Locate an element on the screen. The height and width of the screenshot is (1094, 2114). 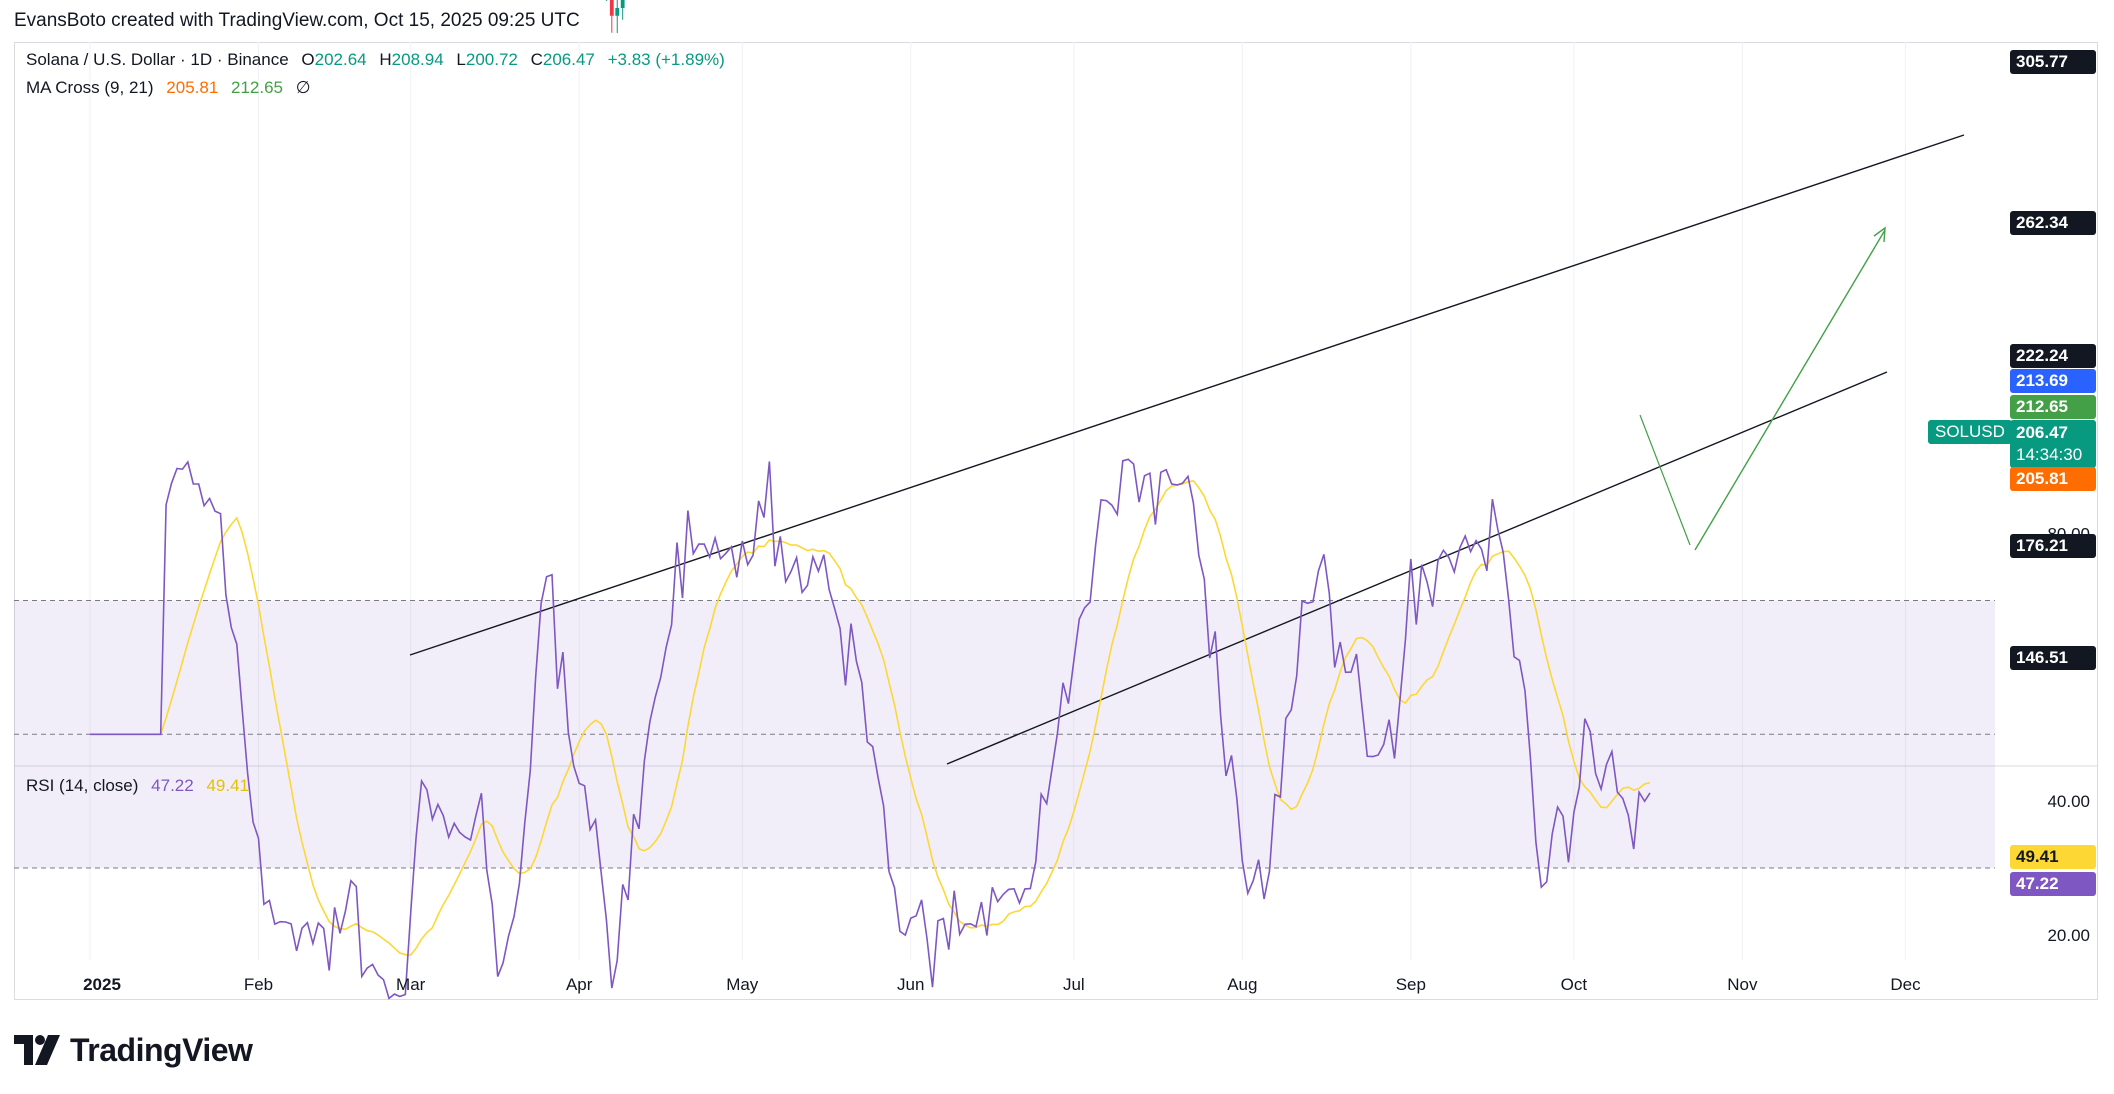
x-tick-label: 2025 is located at coordinates (102, 984).